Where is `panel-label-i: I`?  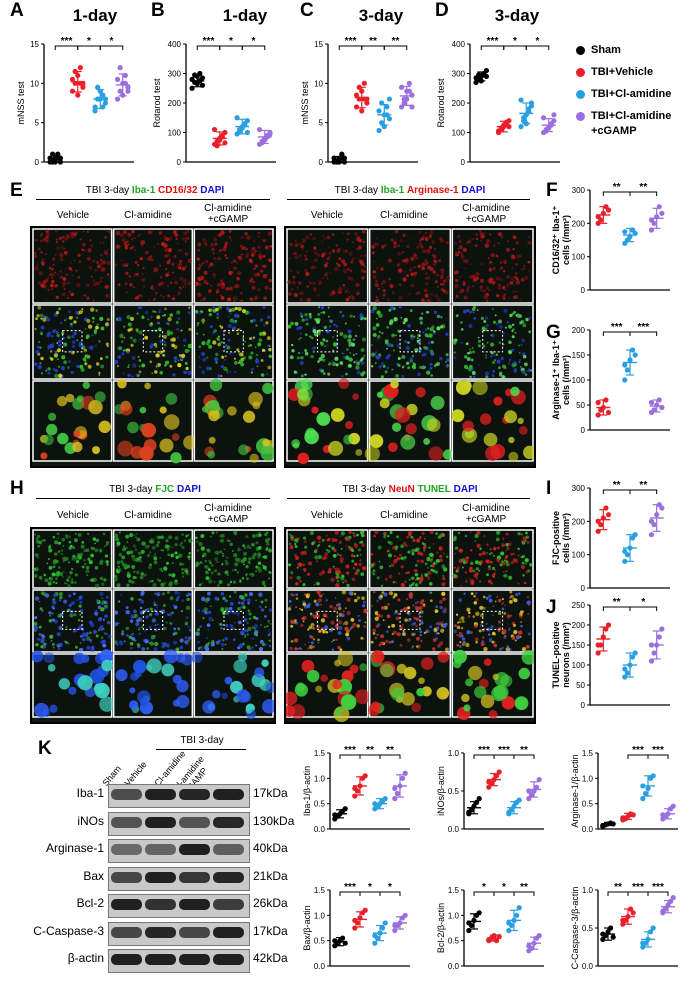
panel-label-i: I is located at coordinates (549, 488).